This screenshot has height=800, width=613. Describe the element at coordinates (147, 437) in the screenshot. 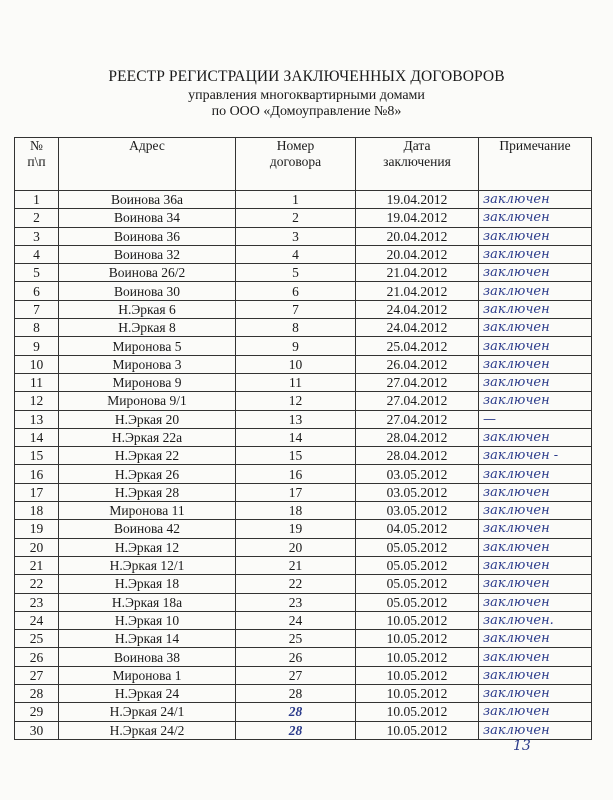

I see `address-cell: Н.Эркая 22а` at that location.